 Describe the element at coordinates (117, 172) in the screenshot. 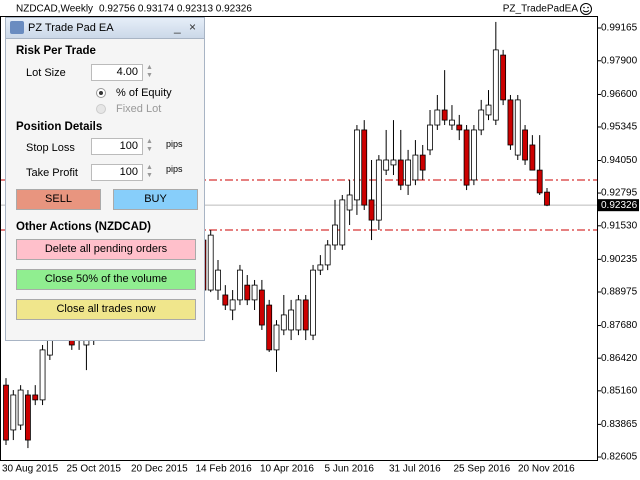

I see `take-profit-input: 100` at that location.